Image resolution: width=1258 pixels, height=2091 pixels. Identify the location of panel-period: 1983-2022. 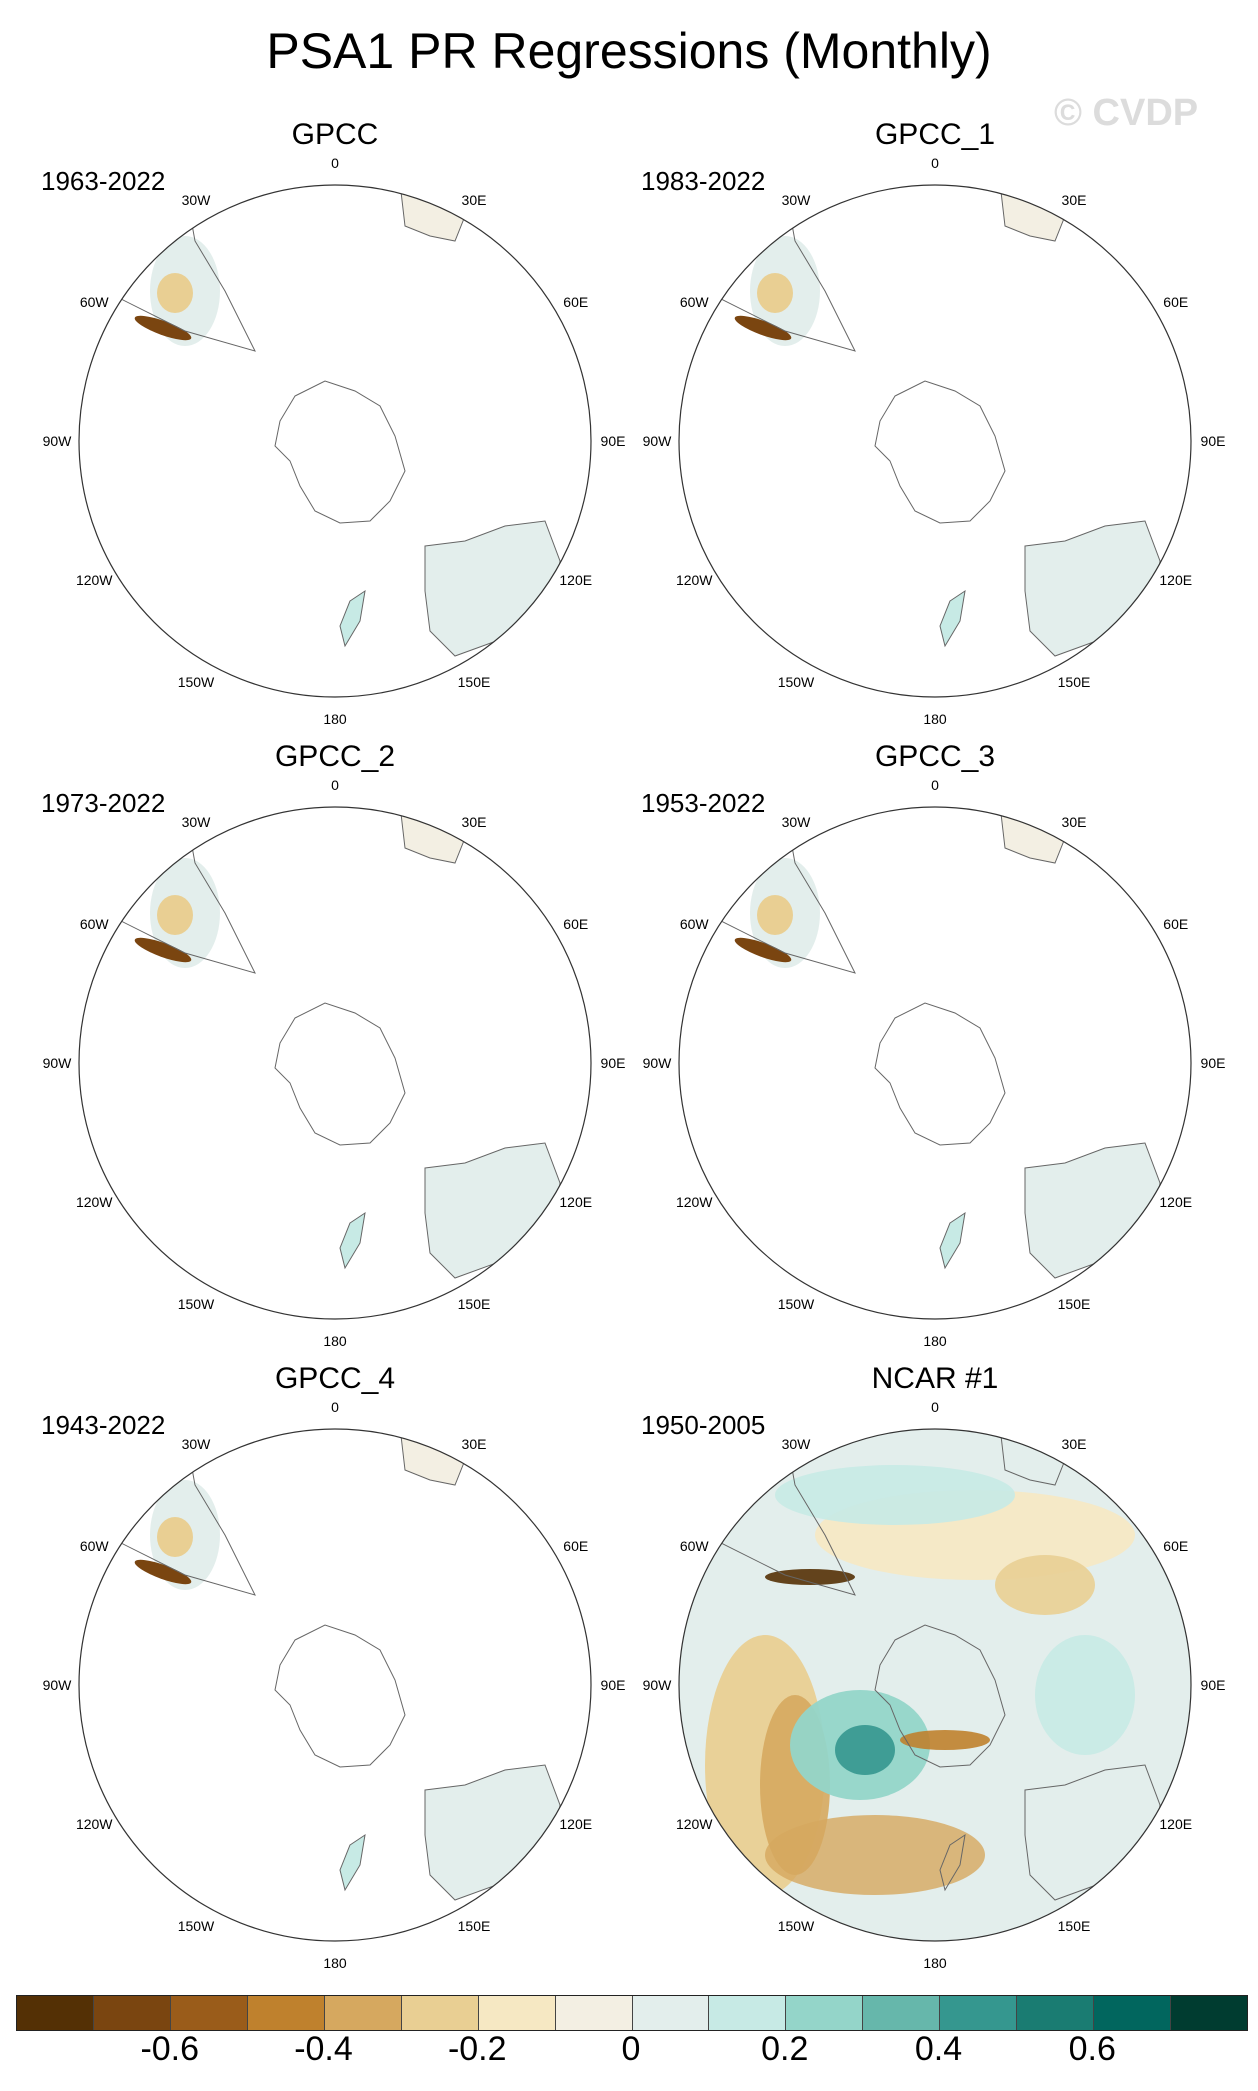
(703, 181).